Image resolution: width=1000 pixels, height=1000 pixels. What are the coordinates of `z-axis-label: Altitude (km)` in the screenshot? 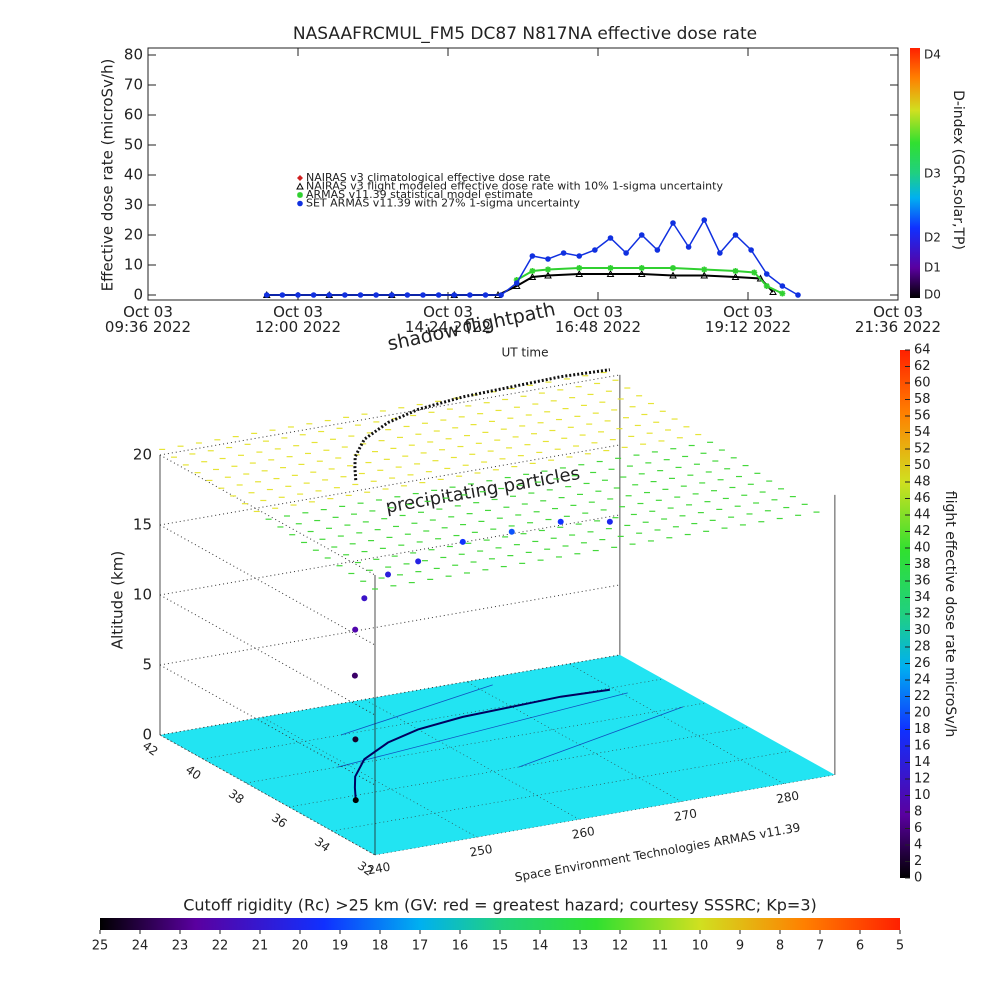 It's located at (118, 600).